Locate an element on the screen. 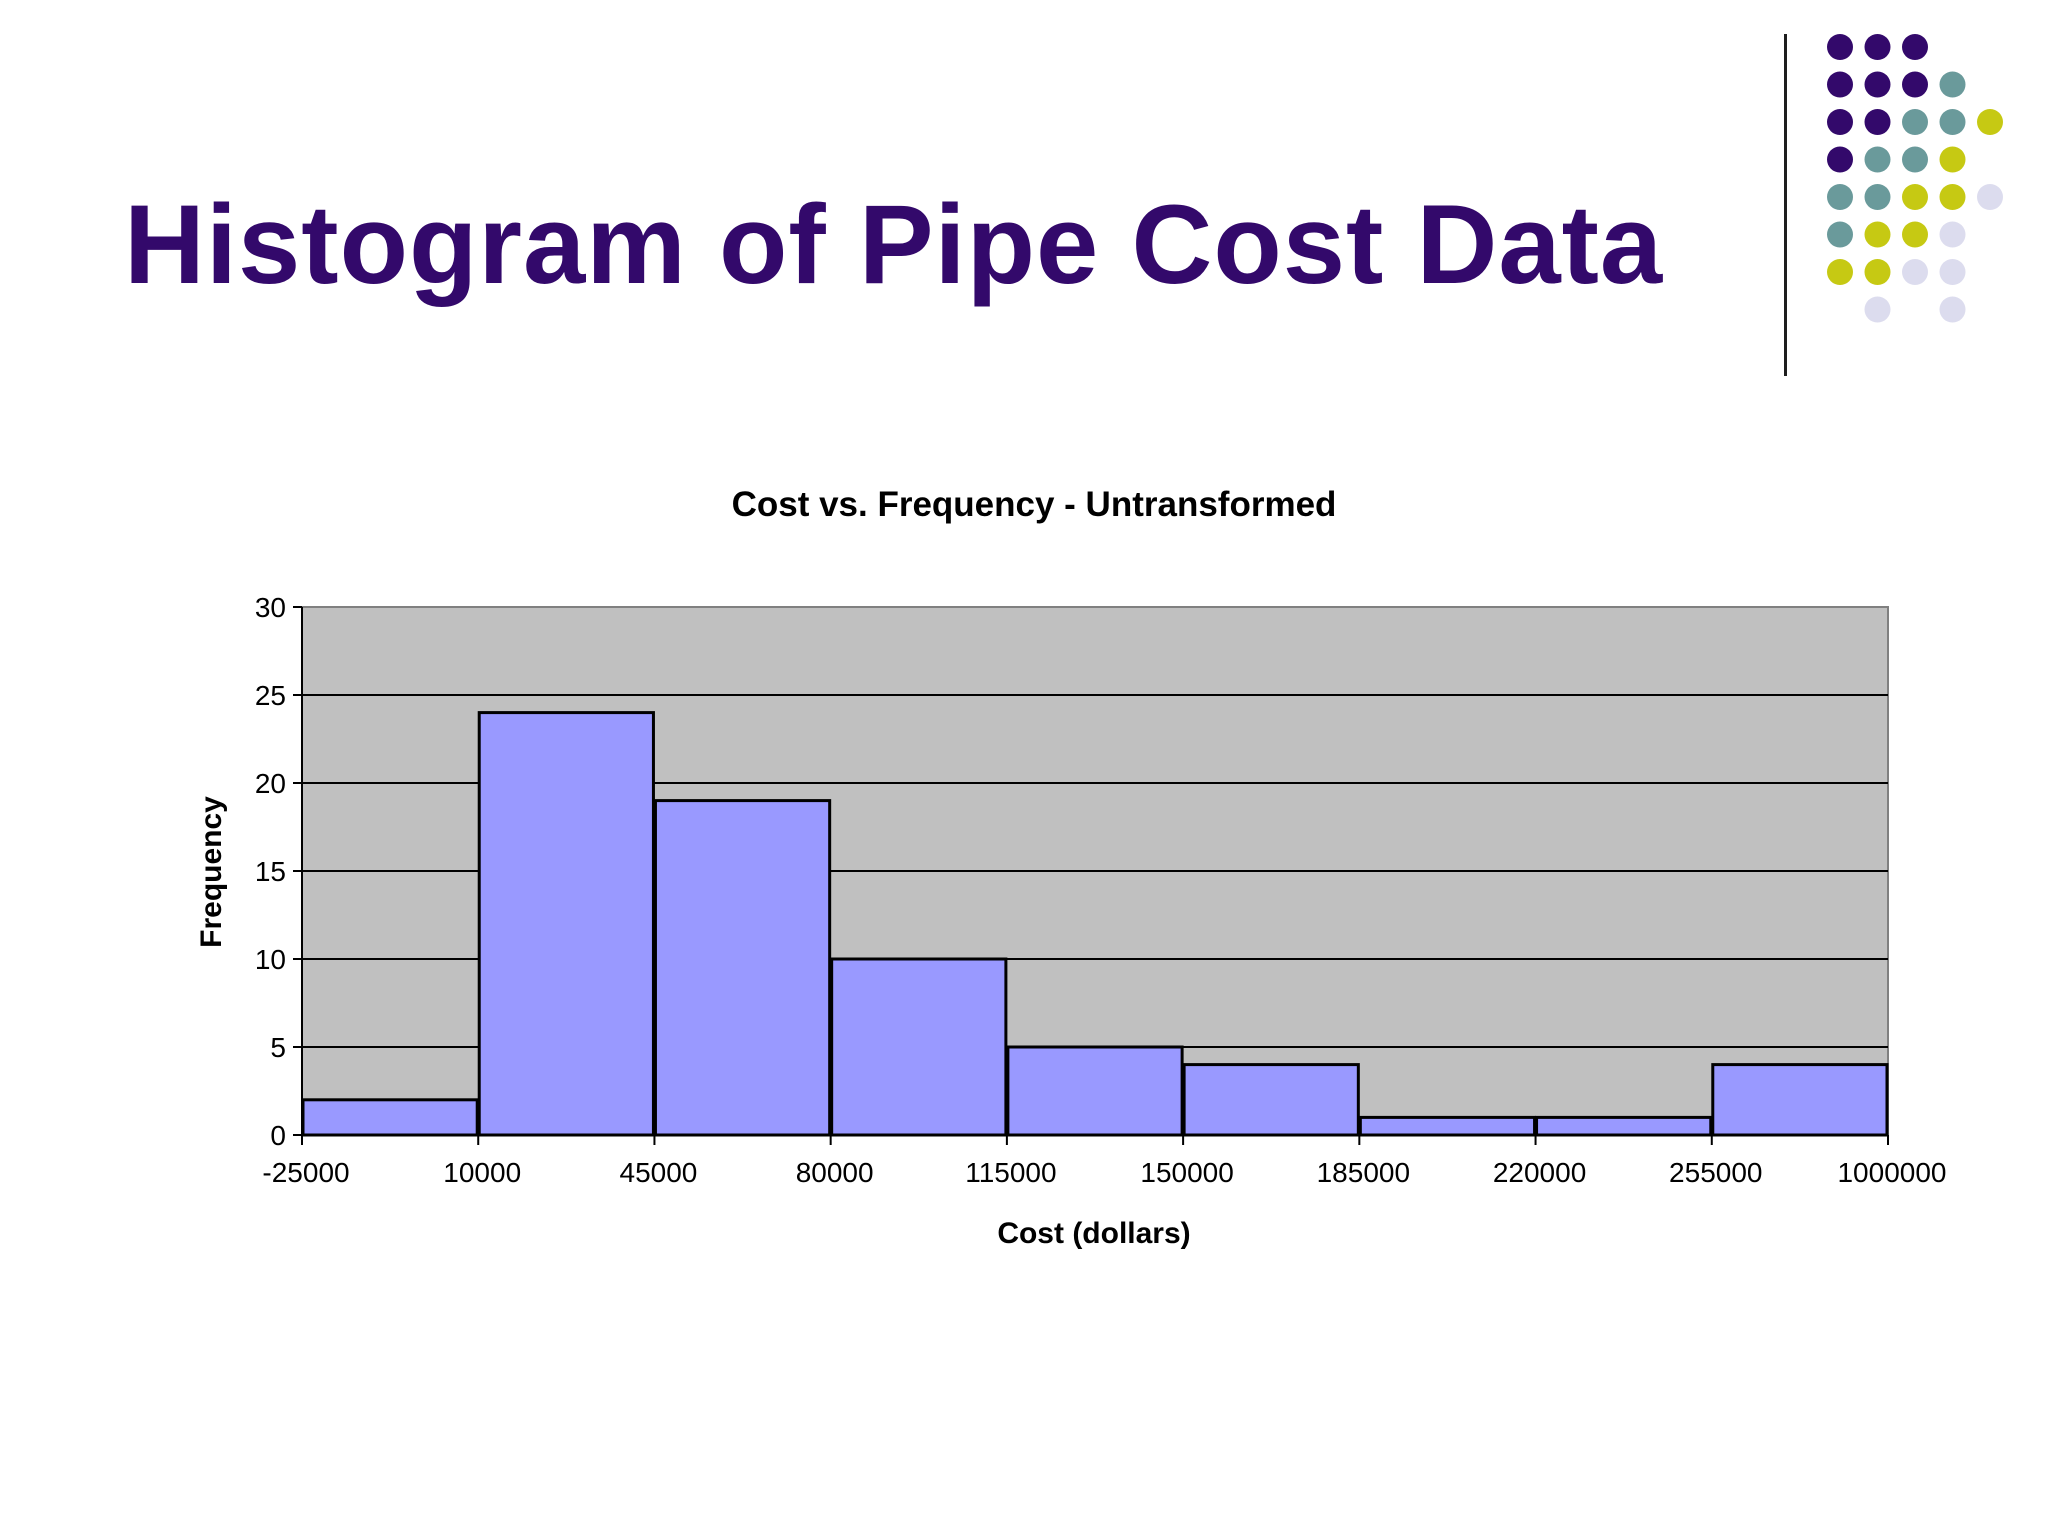 The height and width of the screenshot is (1536, 2048). x-tick-label: 80000 is located at coordinates (835, 1172).